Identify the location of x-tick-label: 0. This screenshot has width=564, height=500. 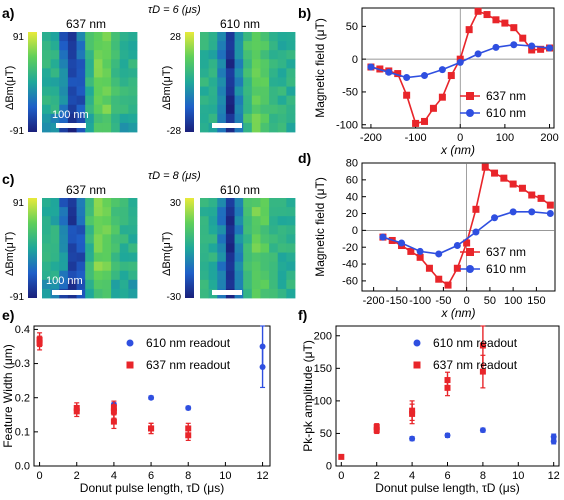
(460, 138).